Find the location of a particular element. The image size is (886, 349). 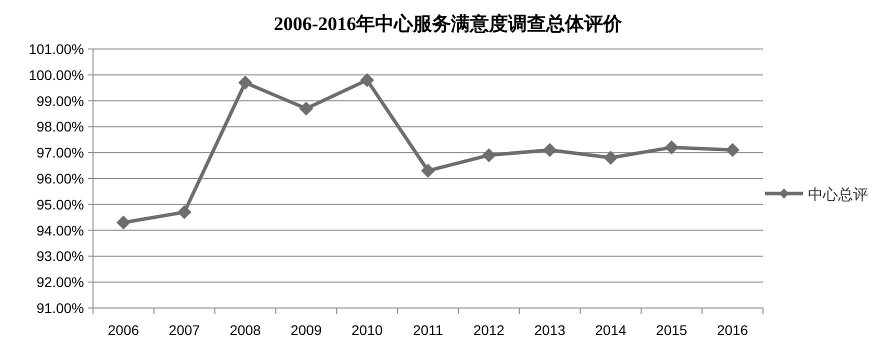

y-tick-label: 101.00% is located at coordinates (56, 49).